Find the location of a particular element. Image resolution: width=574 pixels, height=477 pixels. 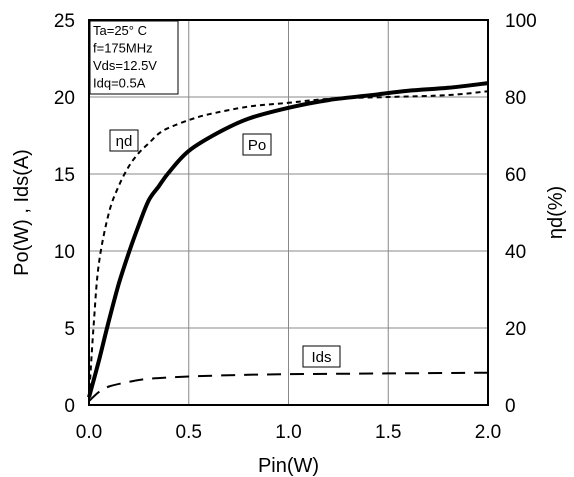

x-tick-label: 1.5 is located at coordinates (388, 432).